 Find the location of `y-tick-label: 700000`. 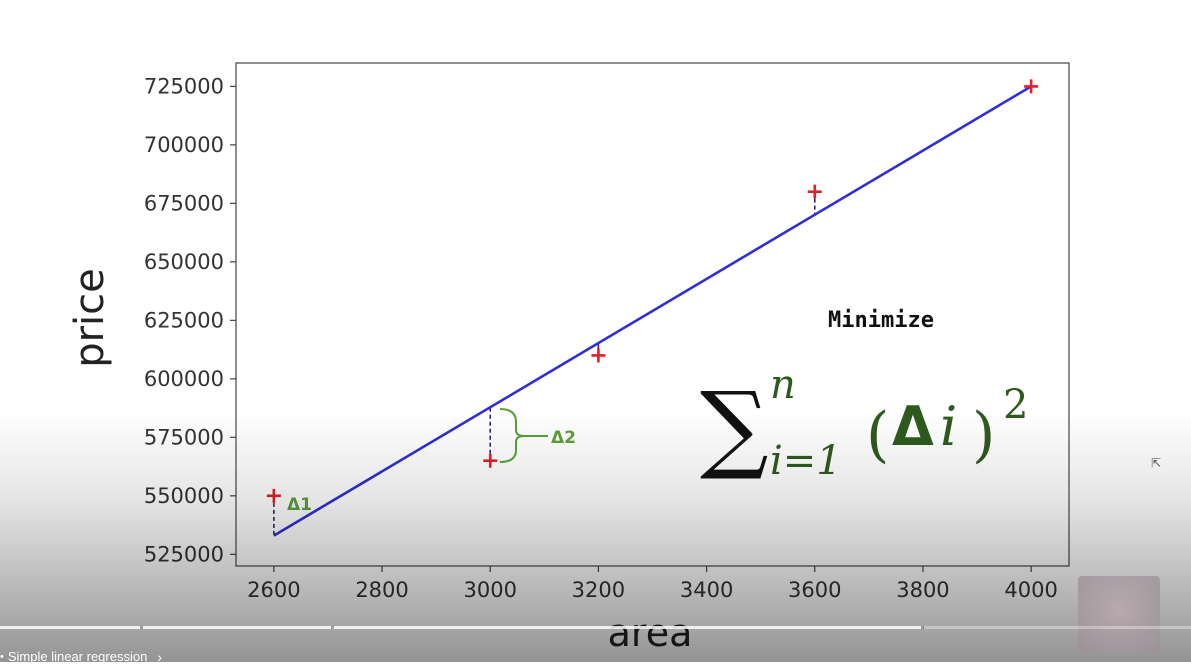

y-tick-label: 700000 is located at coordinates (184, 145).